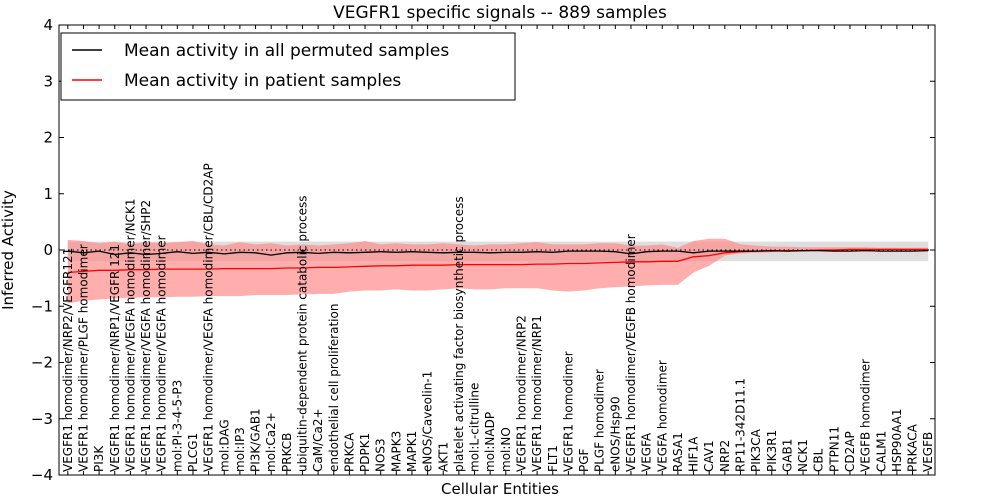 This screenshot has width=1000, height=500. What do you see at coordinates (741, 425) in the screenshot?
I see `x-tick-label: RP11-342D11.1` at bounding box center [741, 425].